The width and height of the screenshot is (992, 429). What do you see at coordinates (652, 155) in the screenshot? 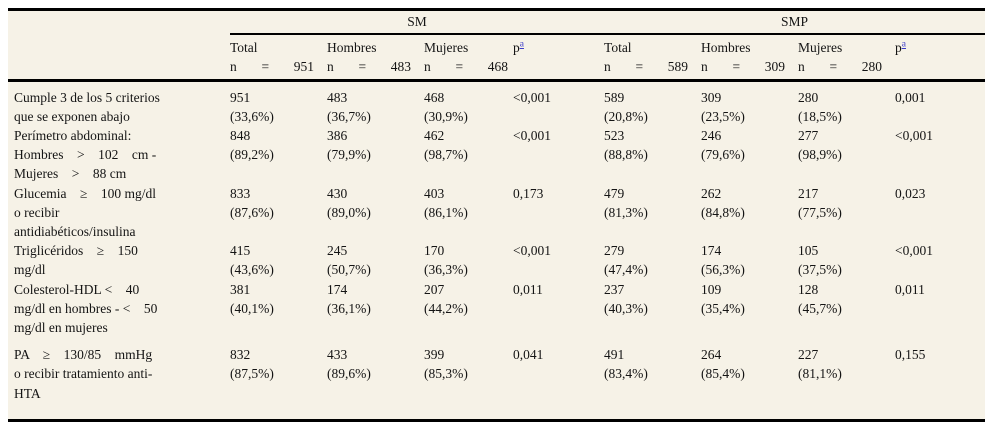
I see `value-cell-smp-total: 523 (88,8%)` at bounding box center [652, 155].